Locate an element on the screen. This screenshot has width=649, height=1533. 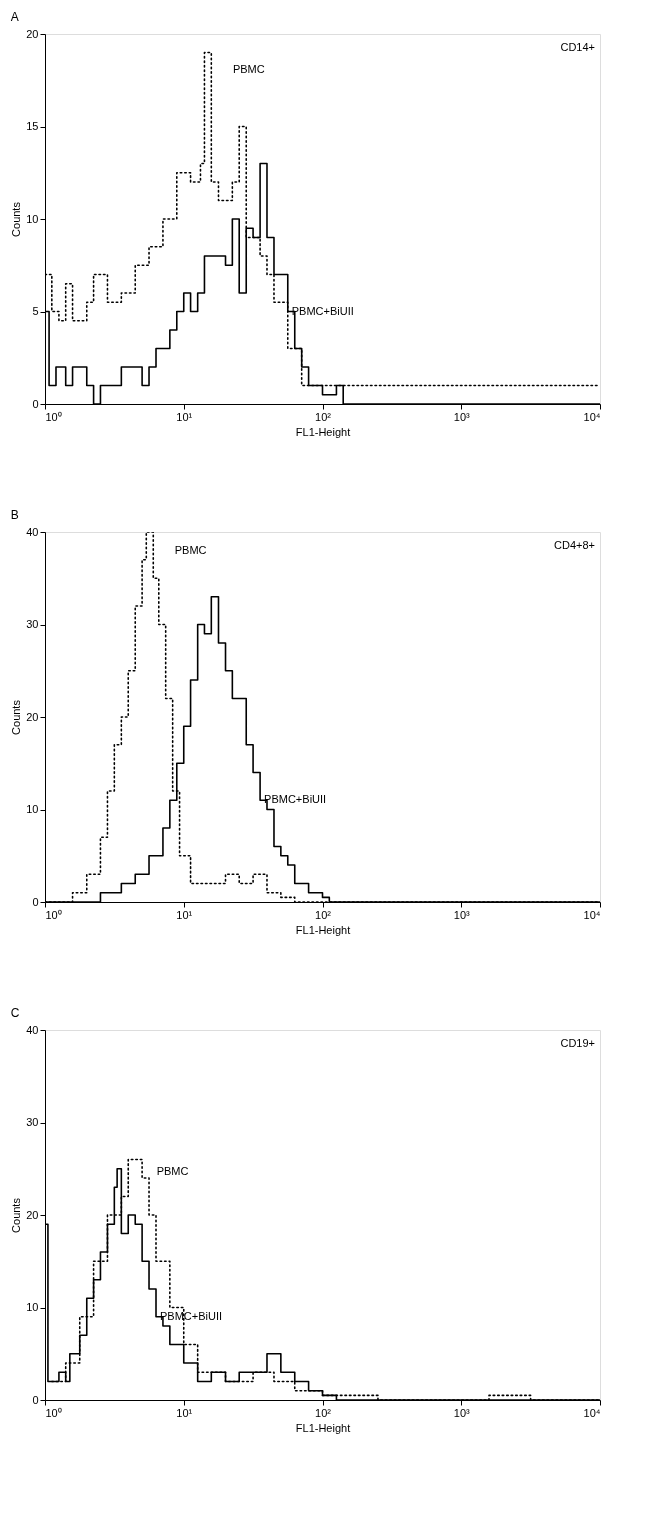
y-tick-label: 15 is located at coordinates (32, 126).